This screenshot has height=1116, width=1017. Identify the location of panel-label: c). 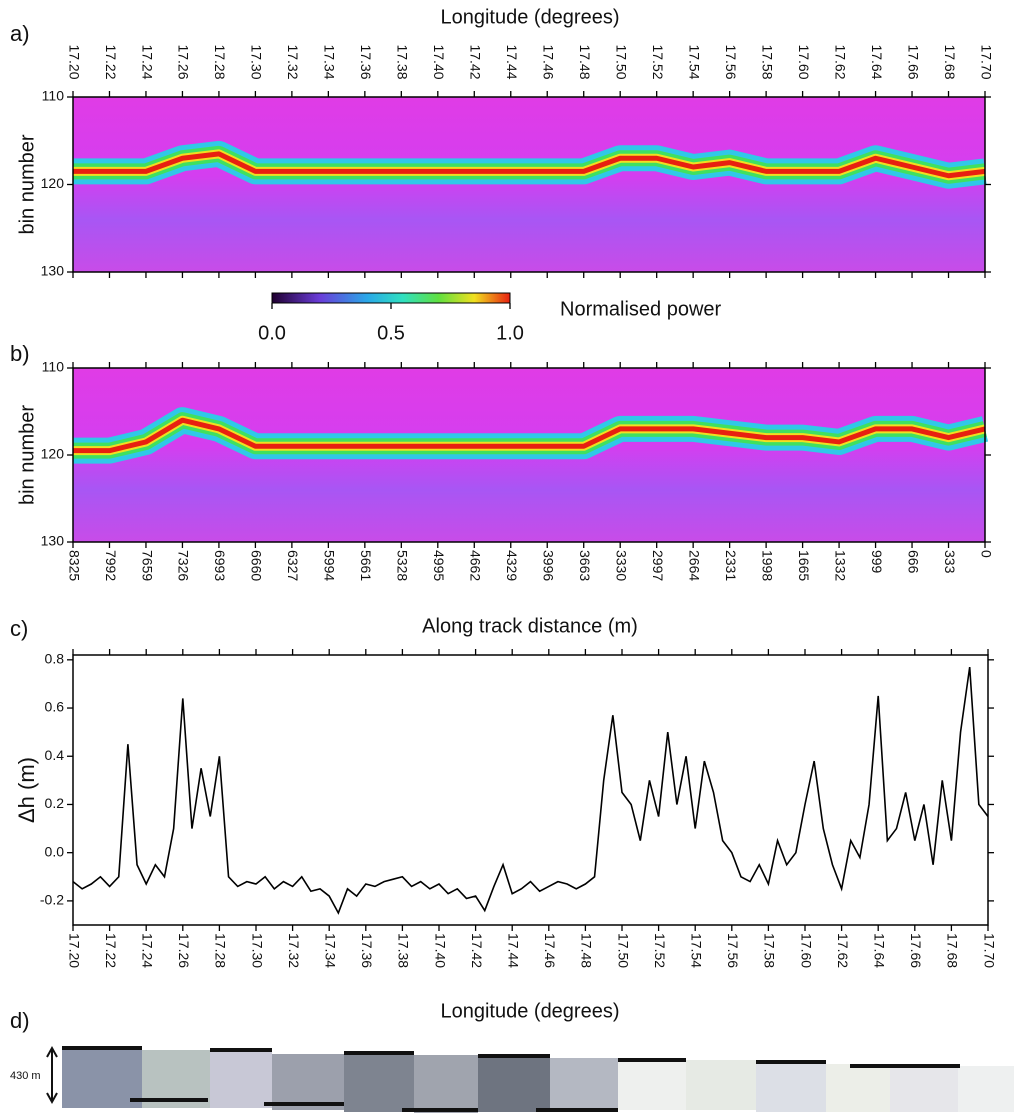
(19, 628).